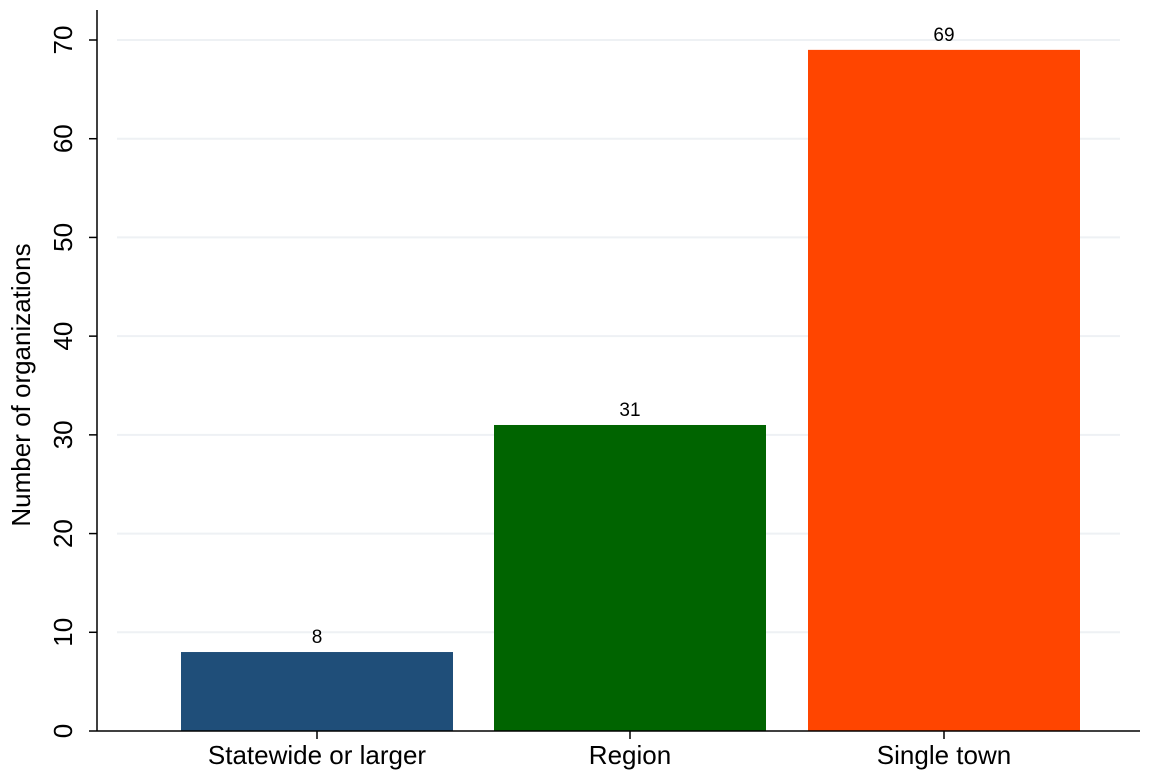 This screenshot has height=774, width=1157. I want to click on x-axis-ticks: Statewide or larger Region Single town, so click(609, 750).